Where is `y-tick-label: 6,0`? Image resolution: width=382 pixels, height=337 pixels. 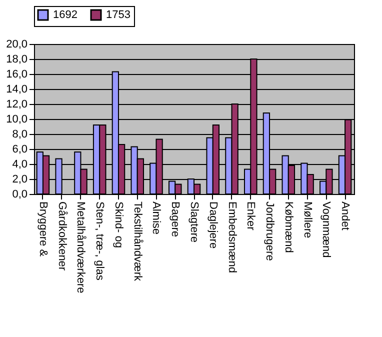
y-tick-label: 6,0 is located at coordinates (20, 150).